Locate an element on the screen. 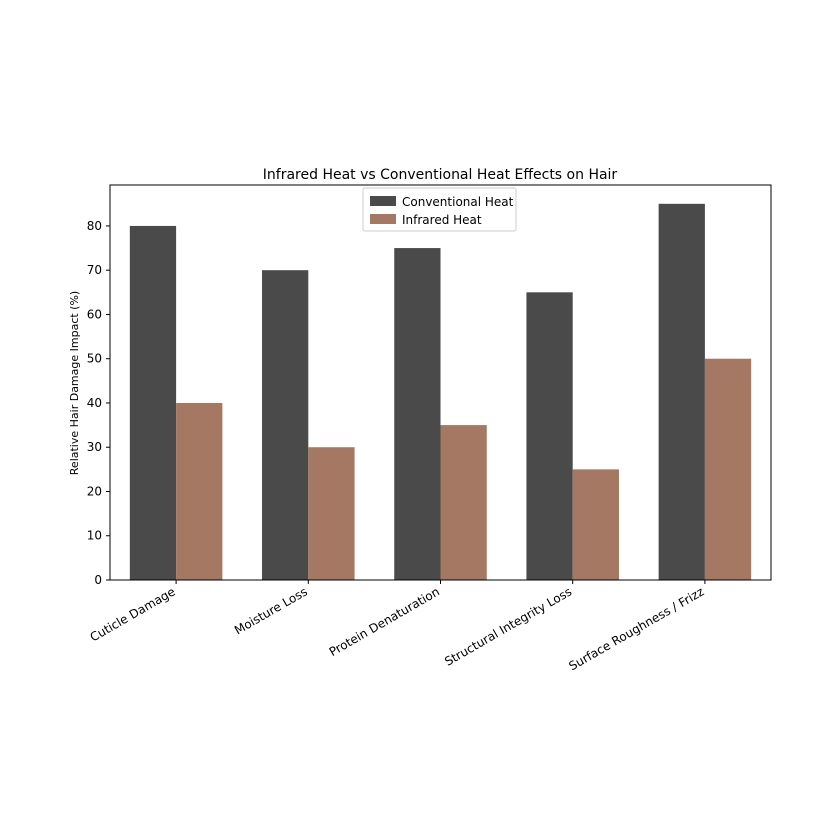 Image resolution: width=840 pixels, height=840 pixels. x-tick-label: Structural Integrity Loss is located at coordinates (508, 626).